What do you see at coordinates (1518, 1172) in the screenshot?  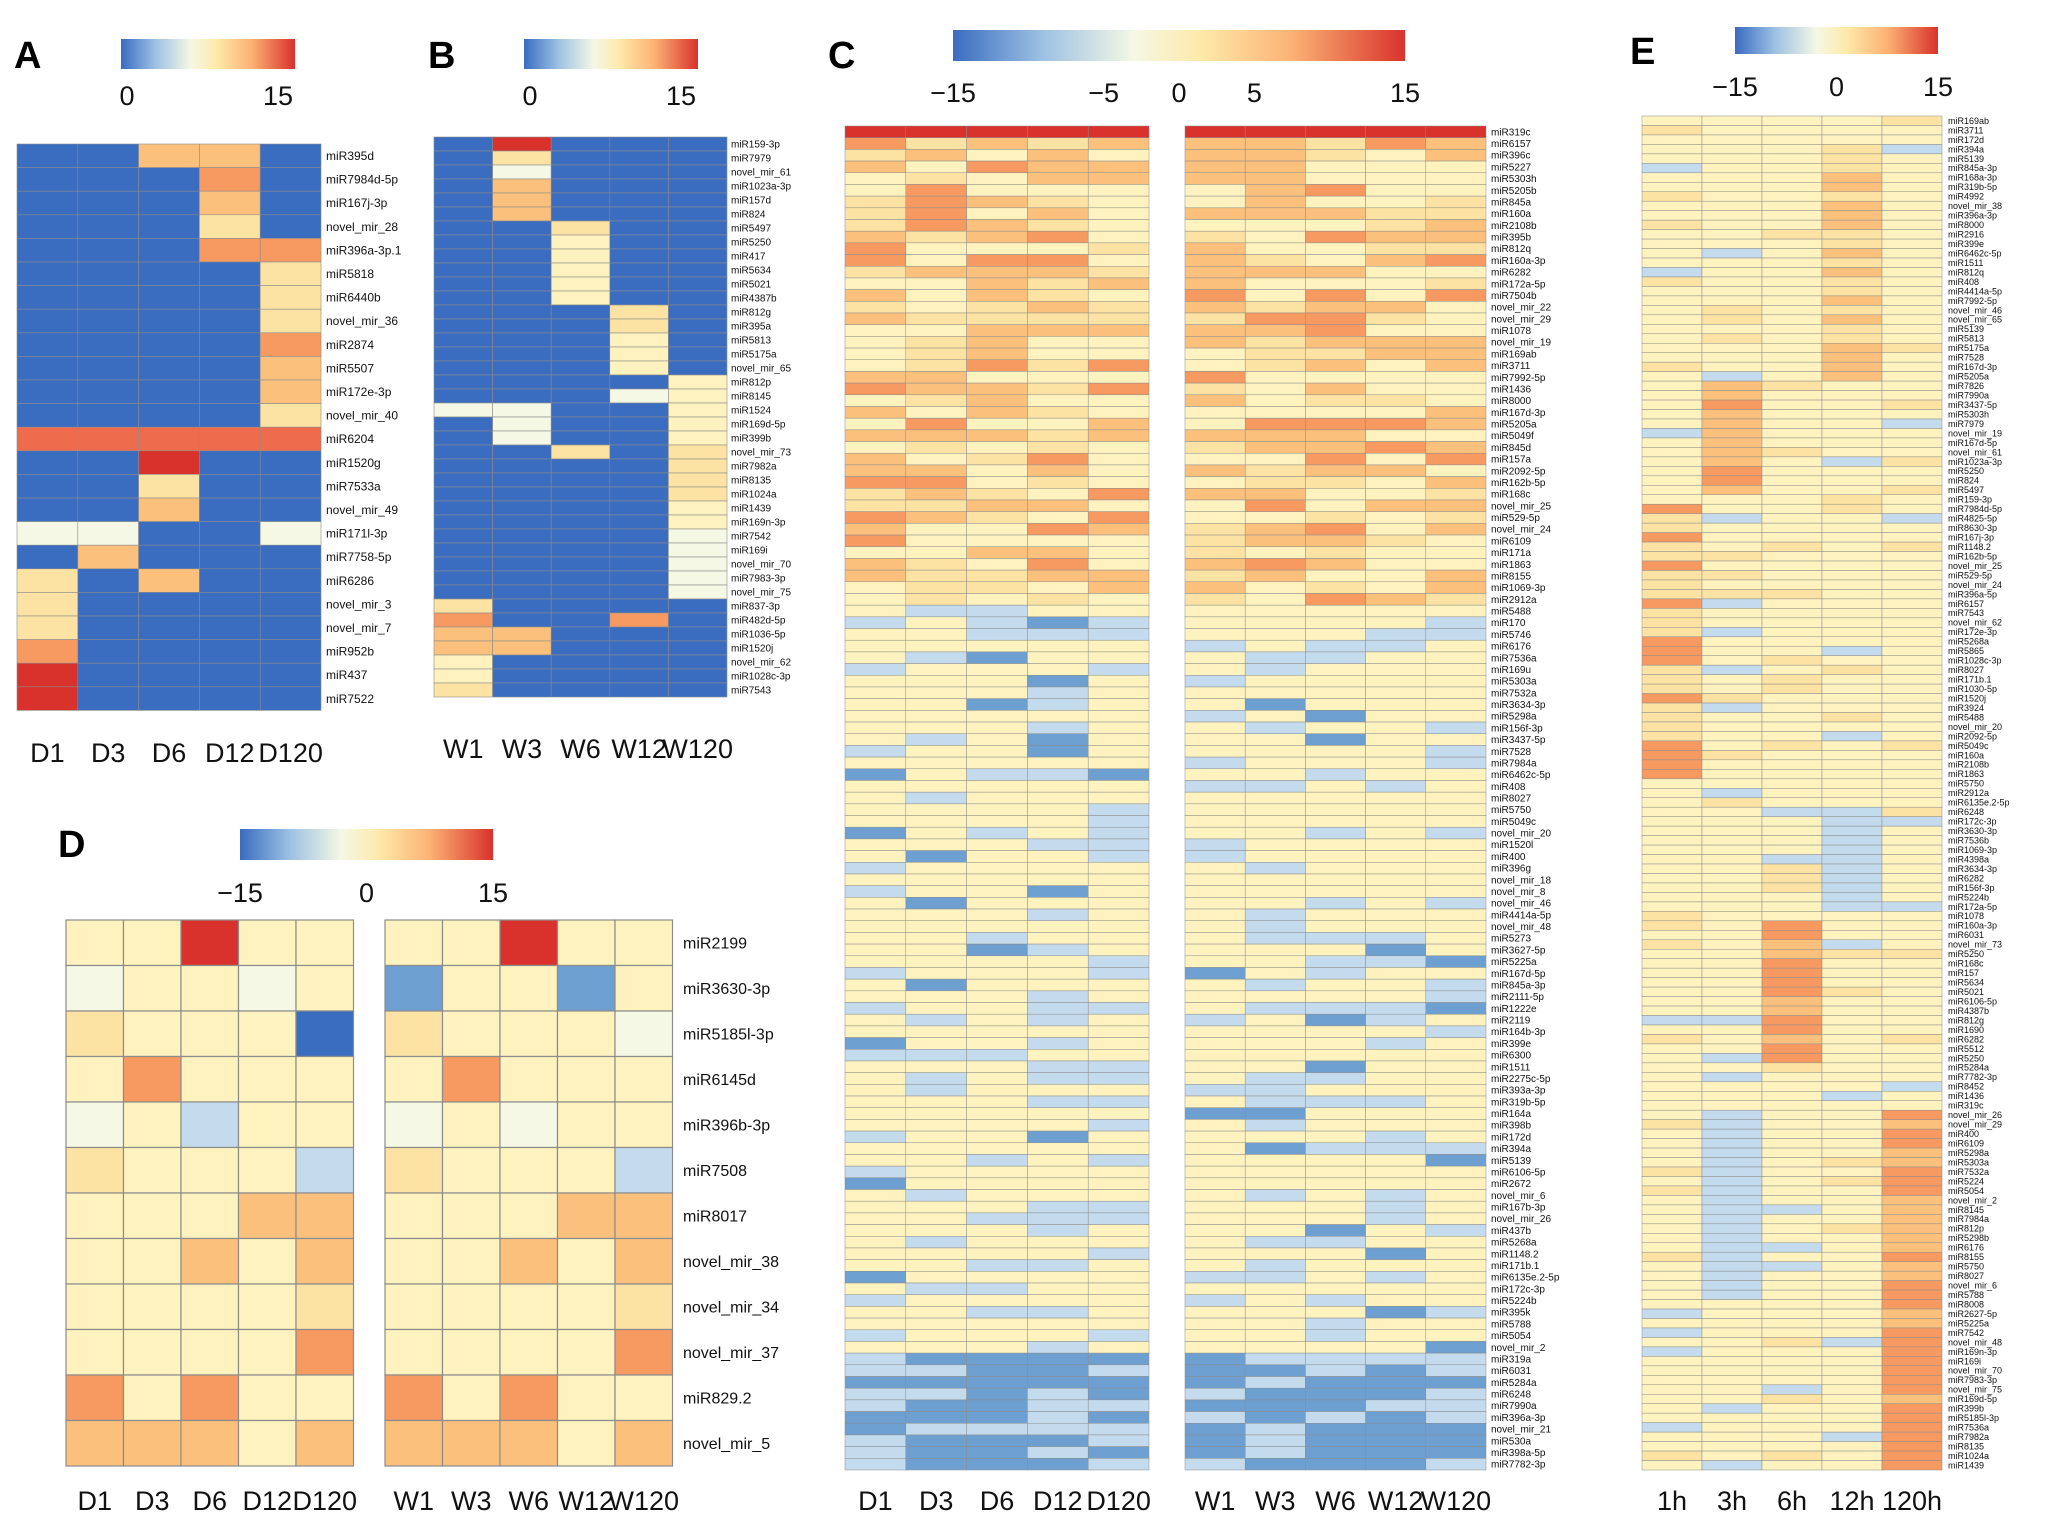 I see `panel-c-right-row-label: miR6106-5p` at bounding box center [1518, 1172].